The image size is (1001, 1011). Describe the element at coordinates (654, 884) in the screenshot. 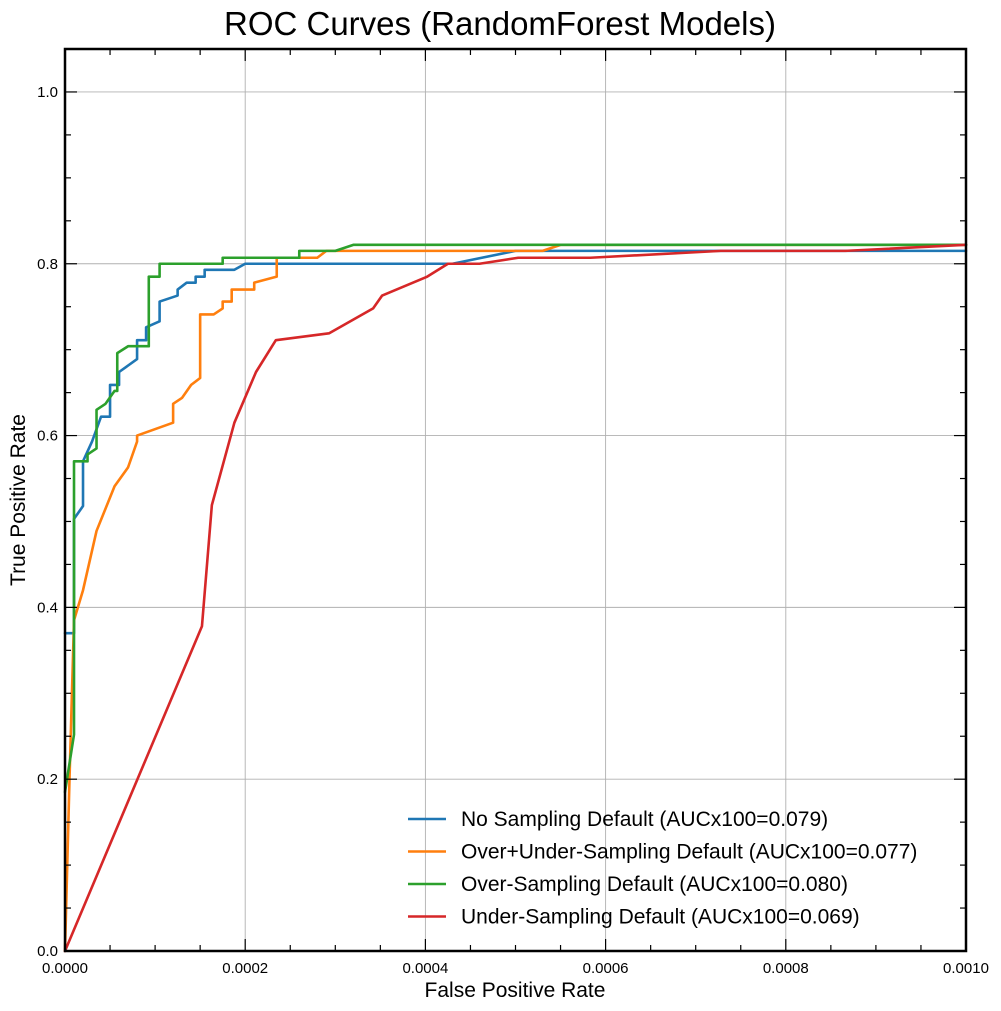

I see `legend-label-3: Over-Sampling Default (AUCx100=0.080)` at that location.